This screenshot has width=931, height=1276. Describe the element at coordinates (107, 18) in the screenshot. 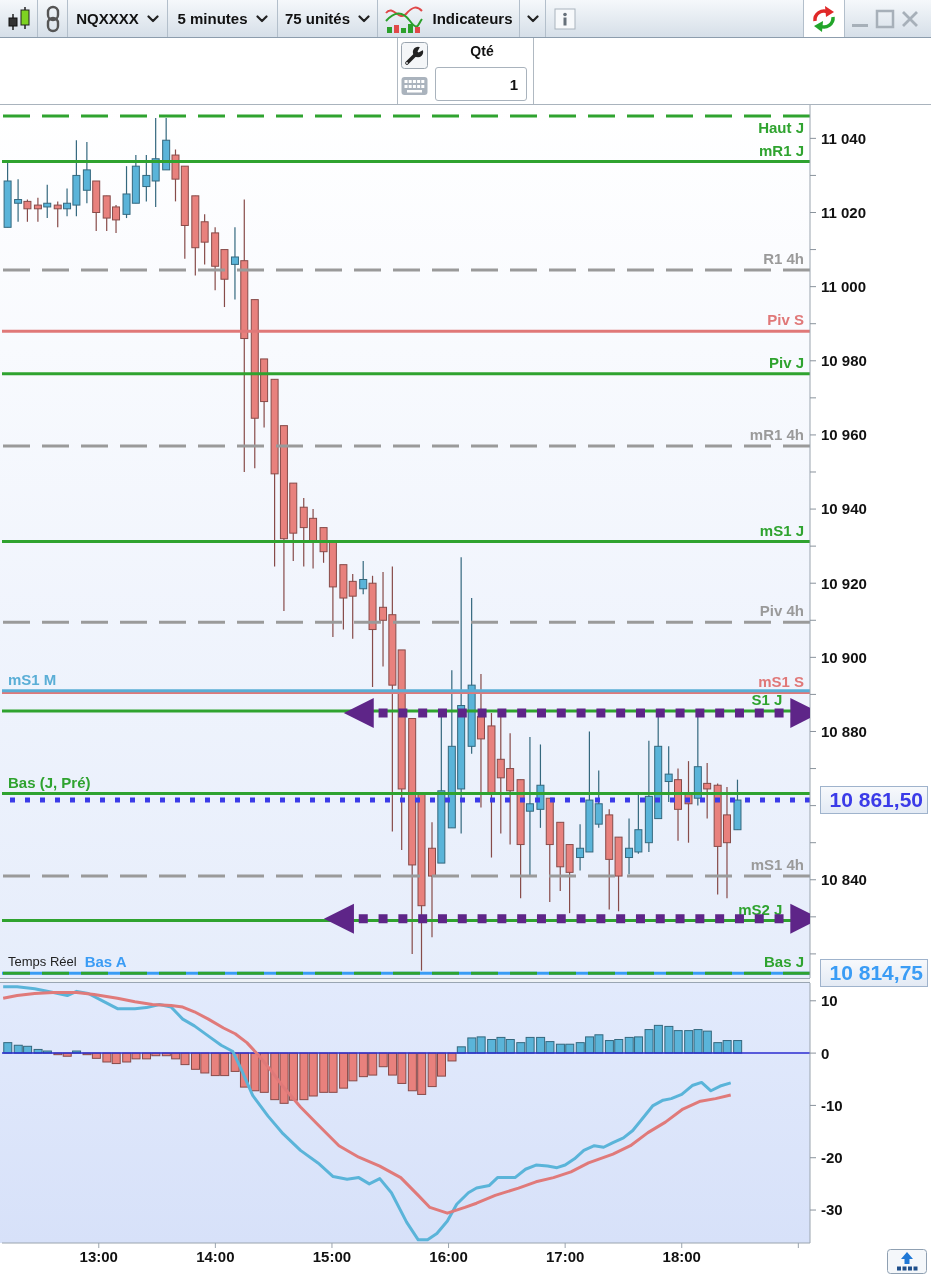

I see `text: NQXXXX` at that location.